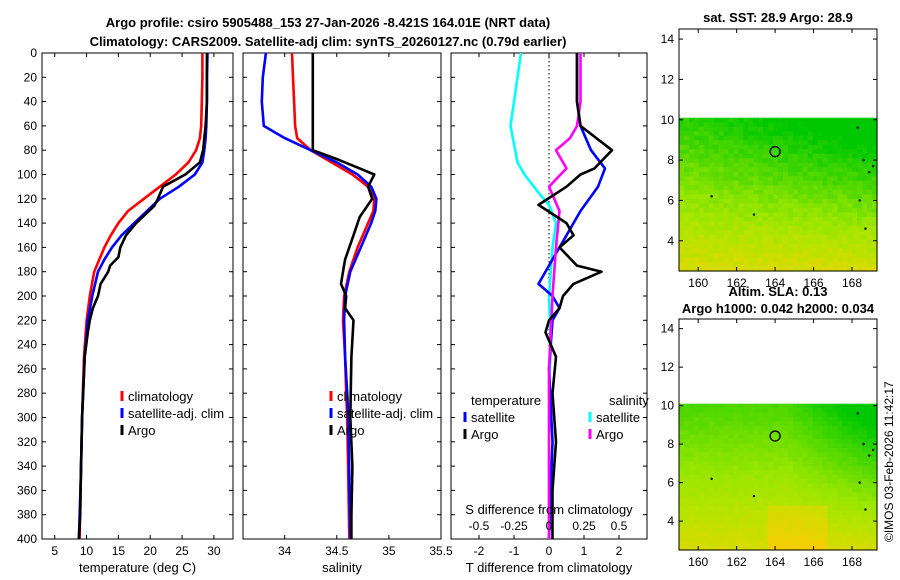 The width and height of the screenshot is (900, 580). I want to click on sla-map-y-tick-label: 10, so click(668, 406).